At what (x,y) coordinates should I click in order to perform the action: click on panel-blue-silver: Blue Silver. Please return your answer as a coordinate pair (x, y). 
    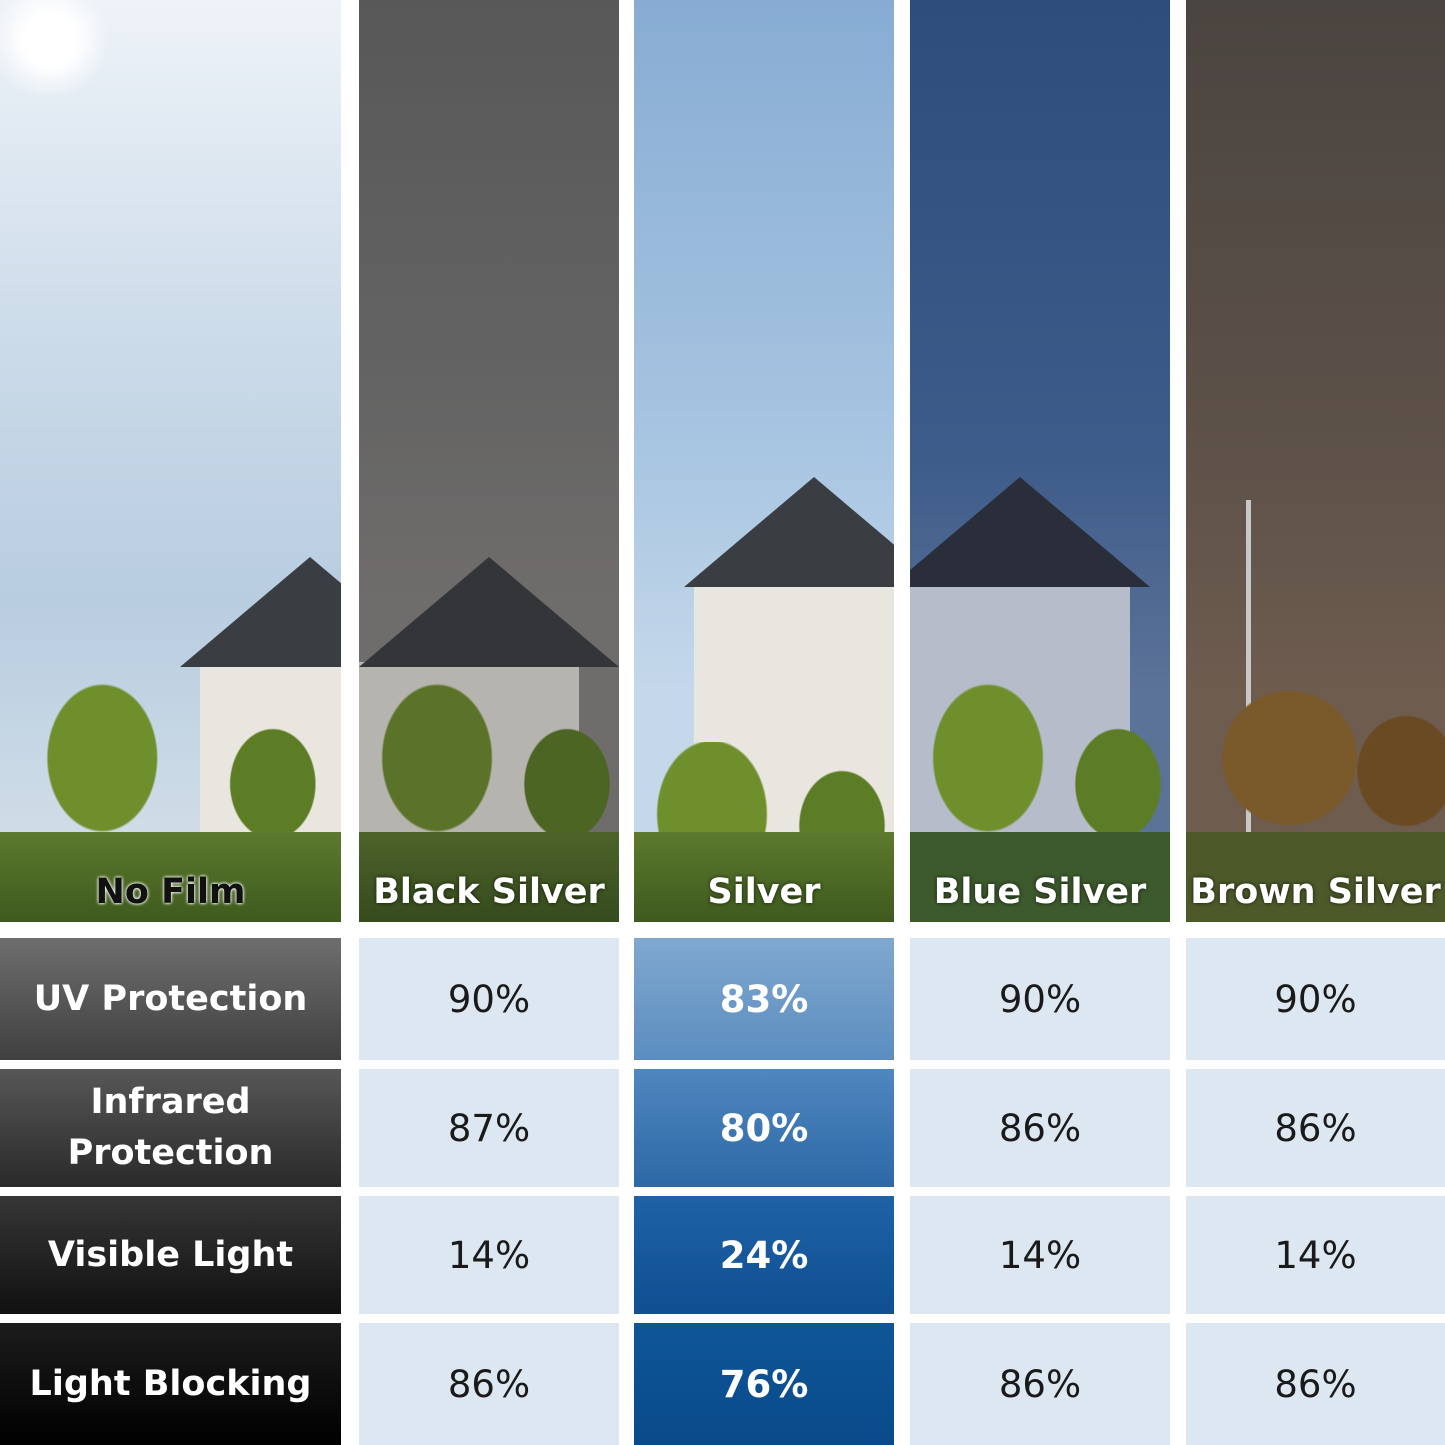
    Looking at the image, I should click on (1040, 461).